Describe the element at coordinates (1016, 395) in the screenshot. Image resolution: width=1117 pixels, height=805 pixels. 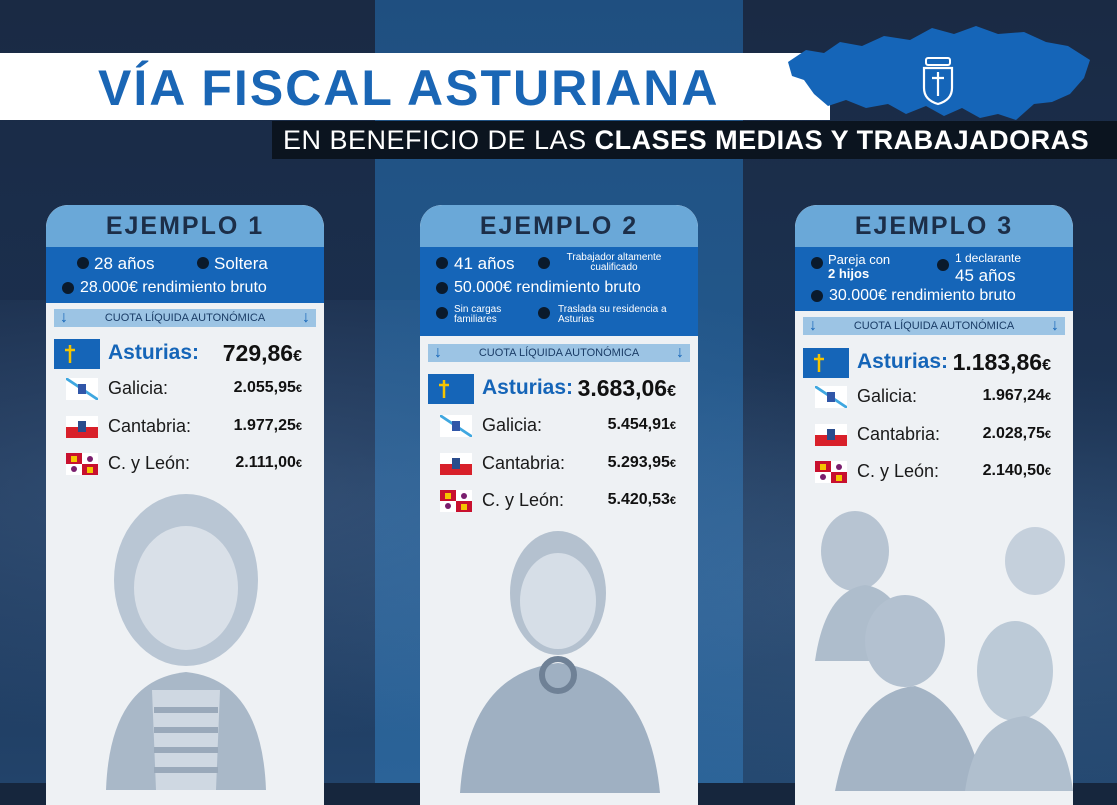
I see `region-value: 1.967,24€` at that location.